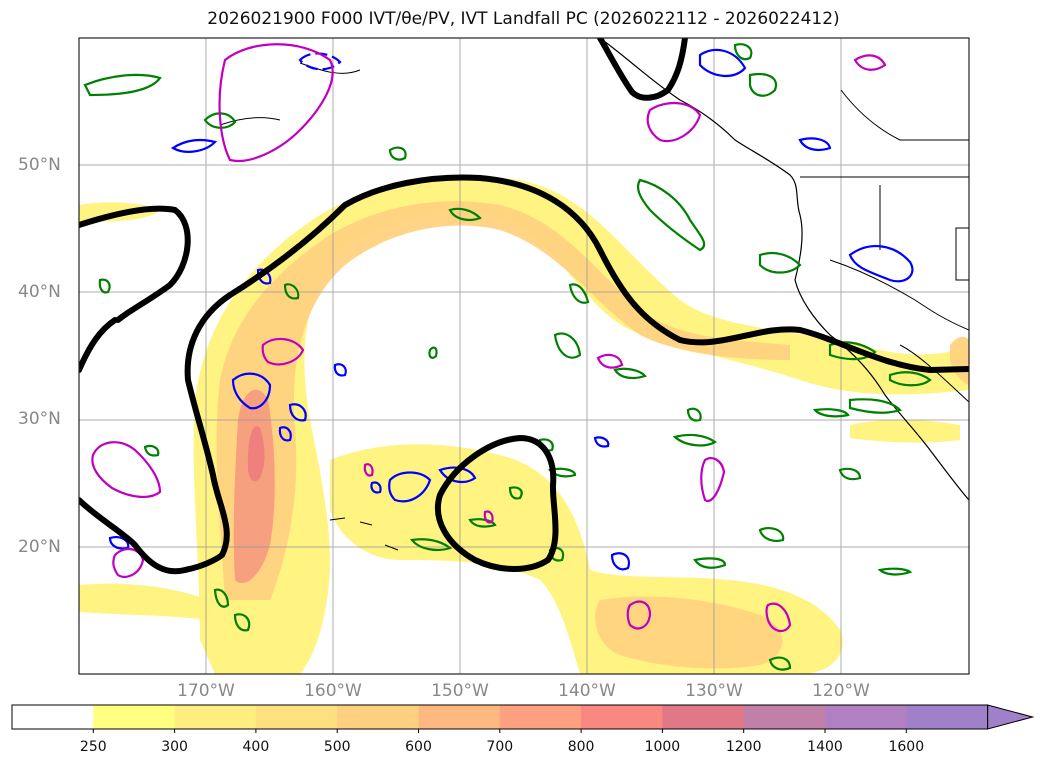  I want to click on colorbar-tick-label: 800, so click(581, 747).